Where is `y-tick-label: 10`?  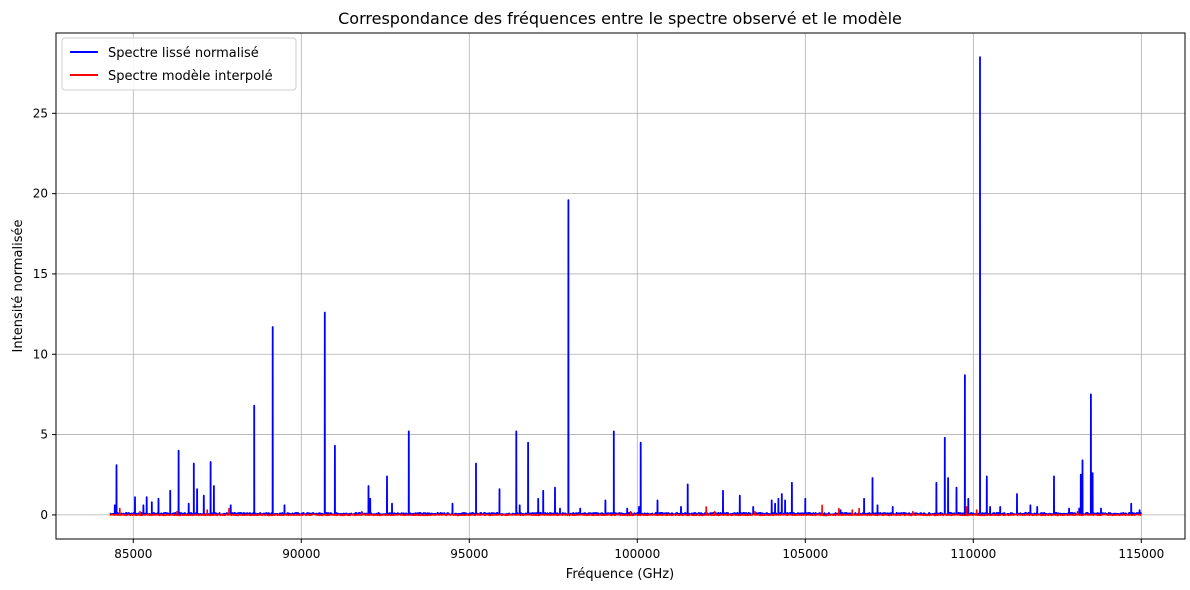 y-tick-label: 10 is located at coordinates (40, 354).